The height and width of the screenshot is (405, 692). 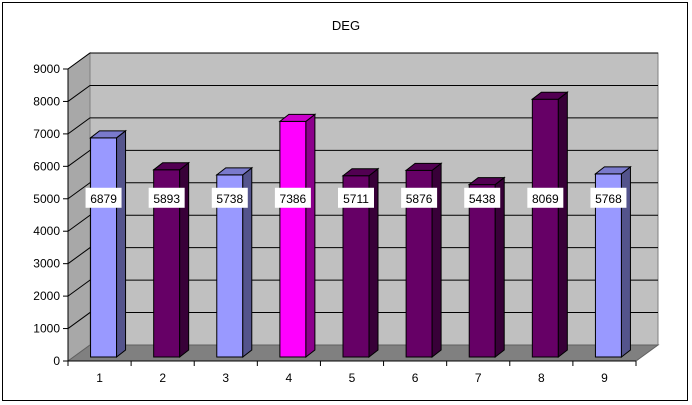 What do you see at coordinates (46, 329) in the screenshot?
I see `y-tick-label: 1000` at bounding box center [46, 329].